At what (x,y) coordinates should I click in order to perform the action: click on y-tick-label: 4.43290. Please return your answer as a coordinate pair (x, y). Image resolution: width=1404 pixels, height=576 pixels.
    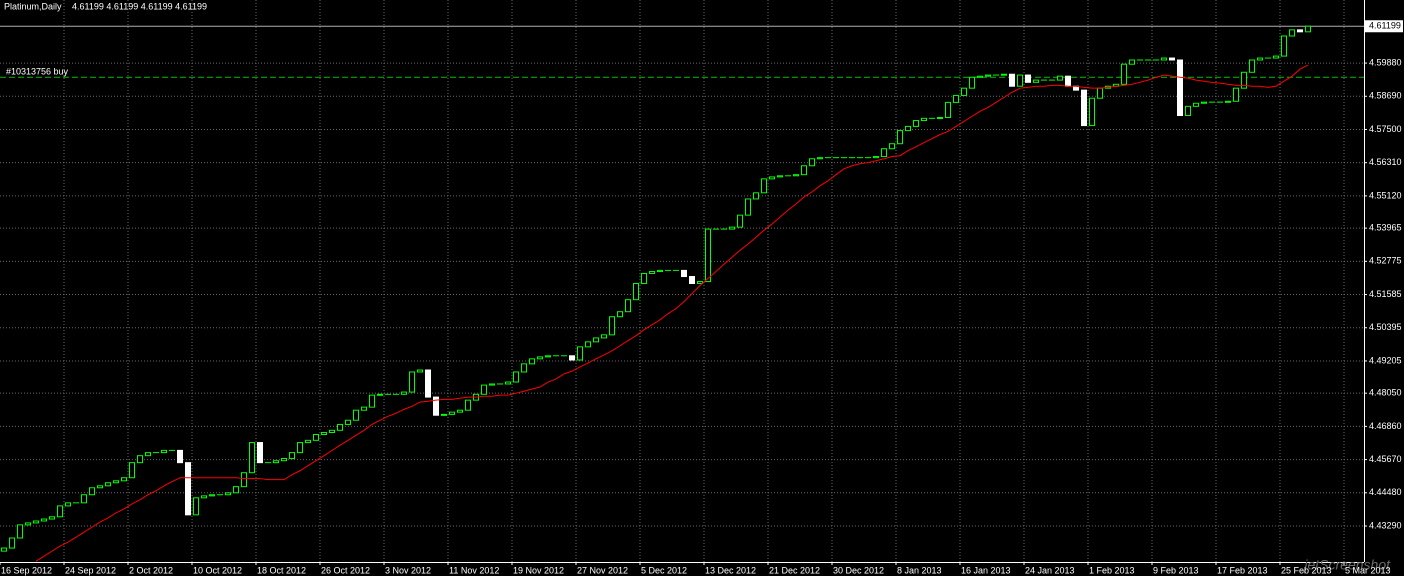
    Looking at the image, I should click on (1385, 525).